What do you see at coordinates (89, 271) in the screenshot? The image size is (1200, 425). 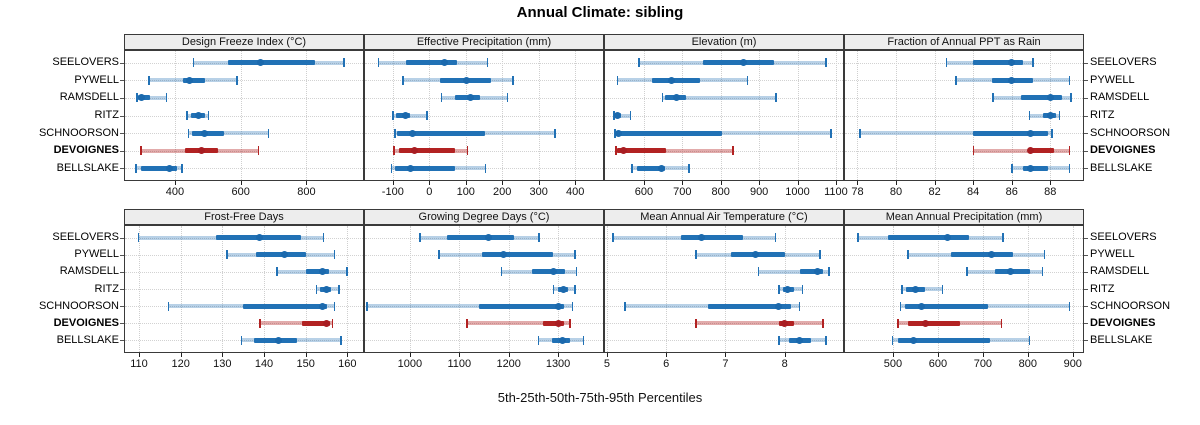 I see `site-label-left: RAMSDELL` at bounding box center [89, 271].